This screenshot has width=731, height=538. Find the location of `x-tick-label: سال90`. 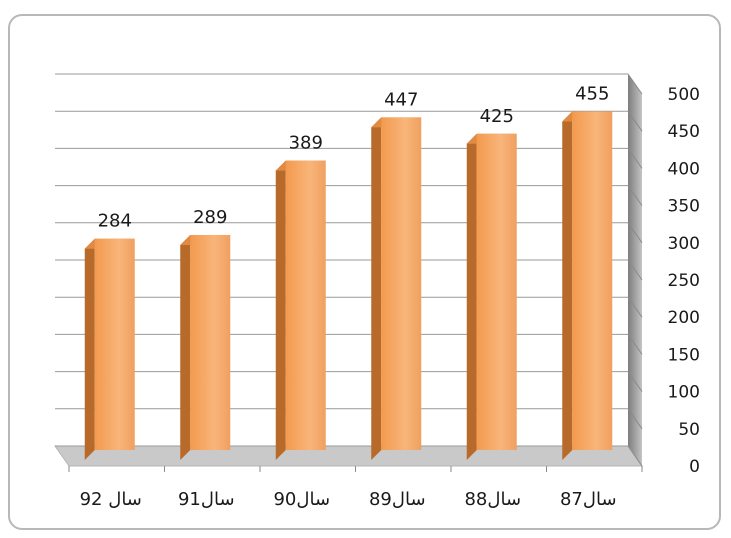

x-tick-label: سال90 is located at coordinates (301, 499).